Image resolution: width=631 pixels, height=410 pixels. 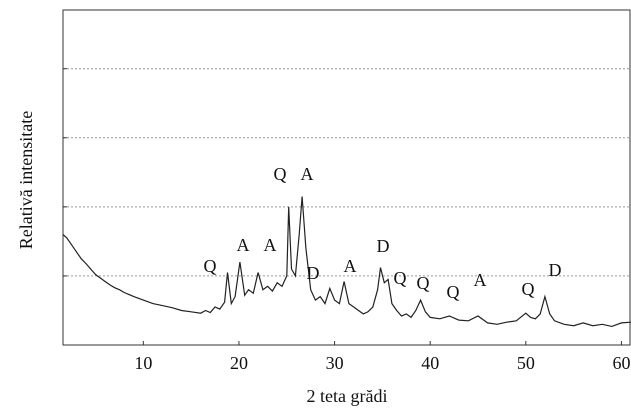 I want to click on x-tick-label: 10, so click(x=143, y=363).